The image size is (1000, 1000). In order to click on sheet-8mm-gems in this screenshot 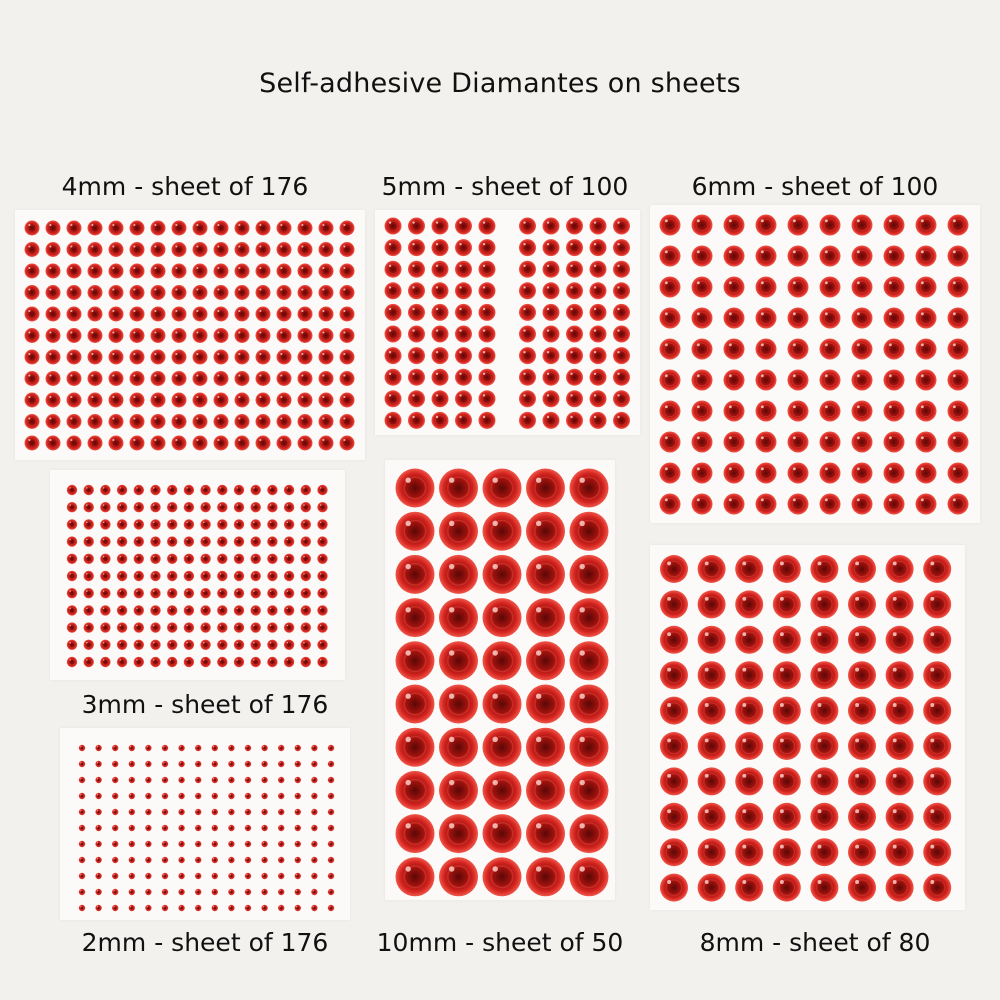, I will do `click(806, 728)`.